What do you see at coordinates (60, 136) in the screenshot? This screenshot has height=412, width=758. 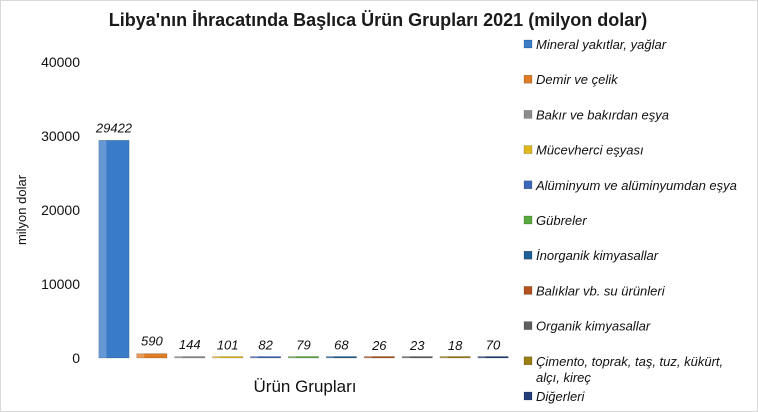 I see `y-tick-label: 30000` at bounding box center [60, 136].